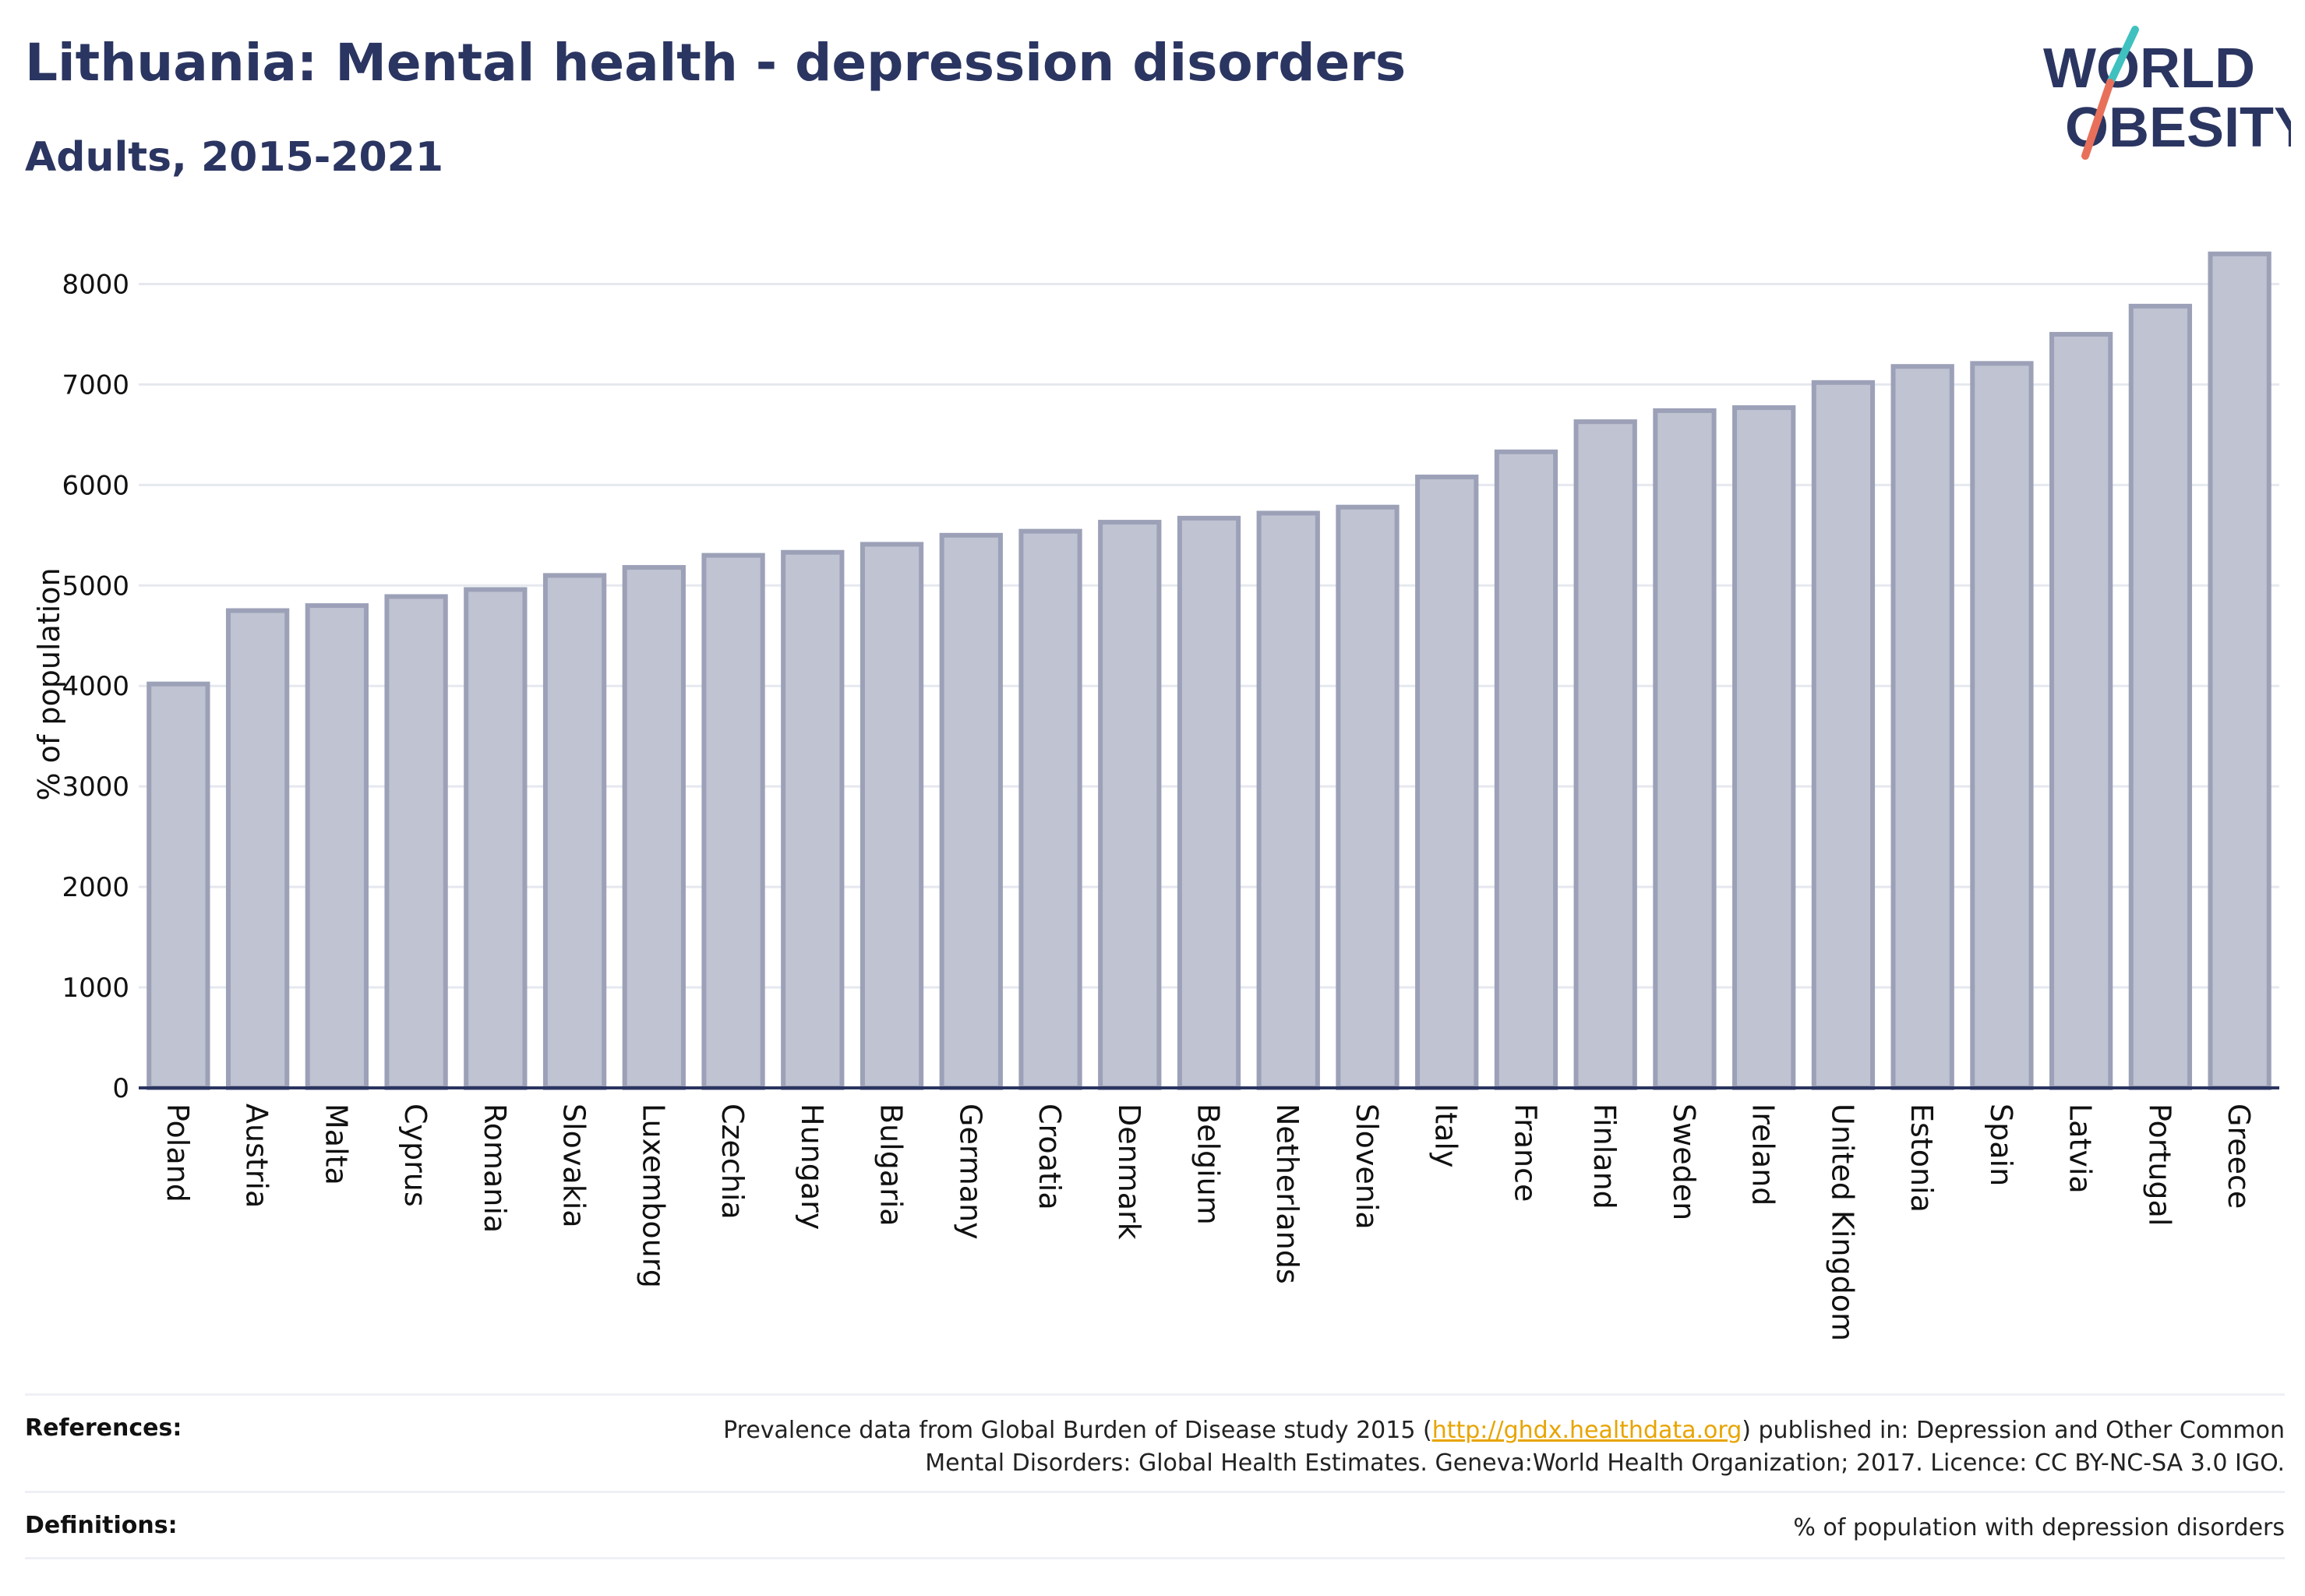 This screenshot has height=1596, width=2305. Describe the element at coordinates (653, 1195) in the screenshot. I see `x-tick-label: Luxembourg` at that location.